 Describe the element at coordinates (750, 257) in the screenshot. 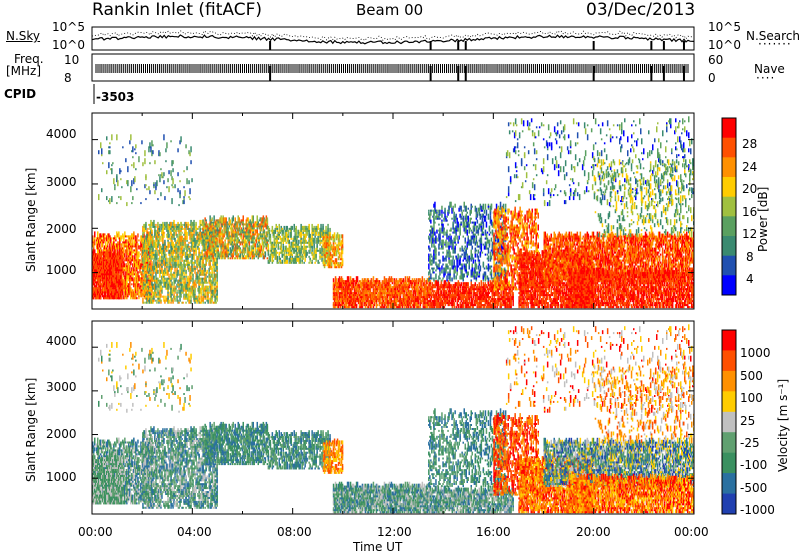

I see `power-cbar-tick-8: 8` at that location.